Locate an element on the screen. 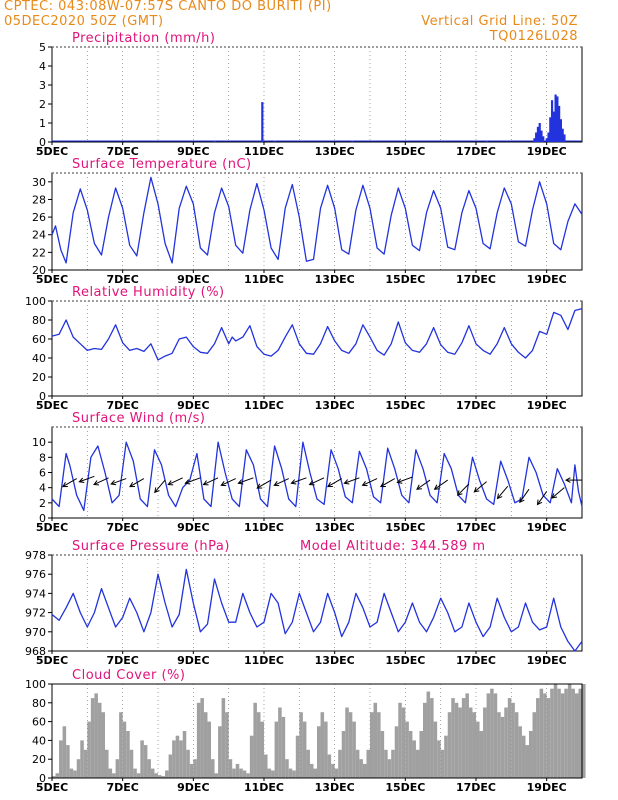  rh-title: Relative Humidity (%) is located at coordinates (148, 292).